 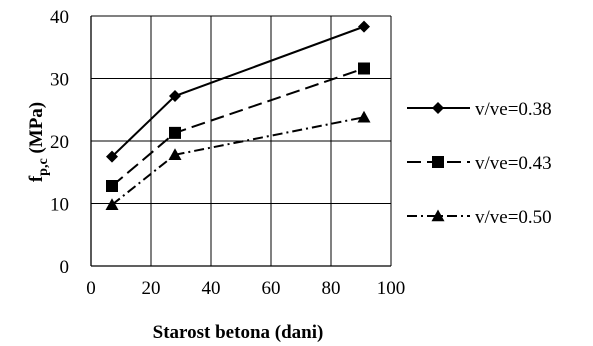 I want to click on x-tick-label: 100, so click(x=391, y=288).